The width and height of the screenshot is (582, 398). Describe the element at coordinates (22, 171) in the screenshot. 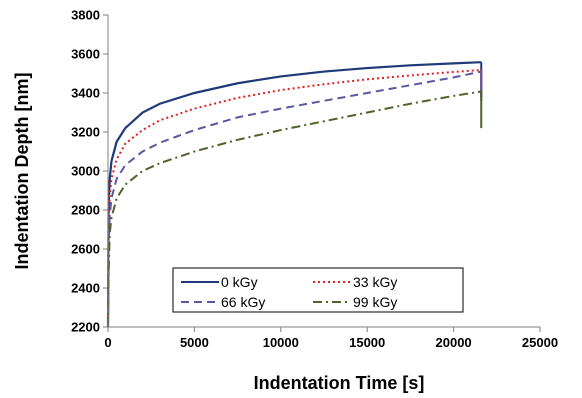

I see `y-axis-title: Indentation Depth [nm]` at that location.